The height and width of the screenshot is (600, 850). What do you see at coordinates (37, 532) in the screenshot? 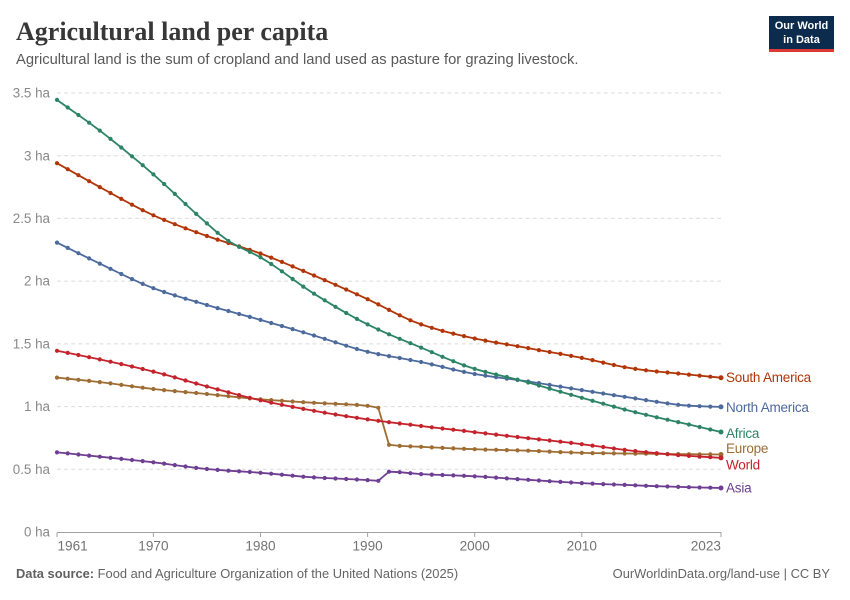
I see `svg-text: 0 ha` at bounding box center [37, 532].